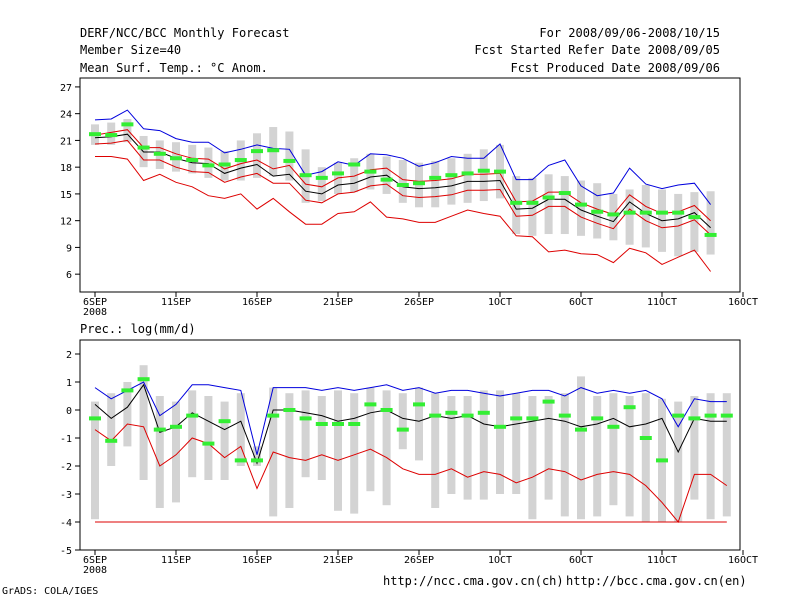 This screenshot has width=800, height=600. Describe the element at coordinates (66, 88) in the screenshot. I see `y-tick-label: 27` at that location.